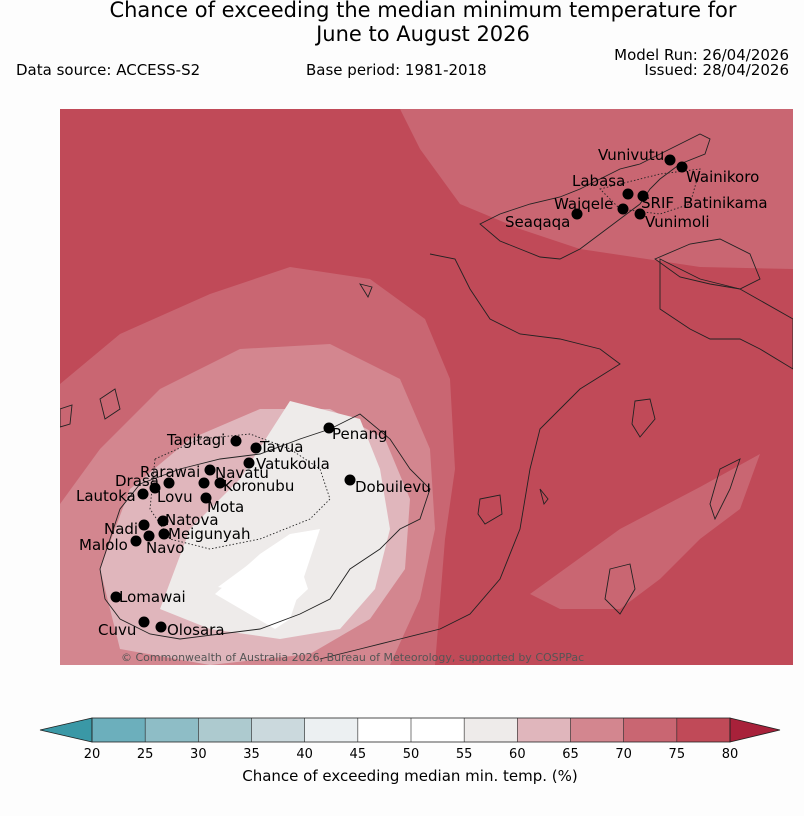 The image size is (804, 816). I want to click on place-label: Lautoka, so click(106, 496).